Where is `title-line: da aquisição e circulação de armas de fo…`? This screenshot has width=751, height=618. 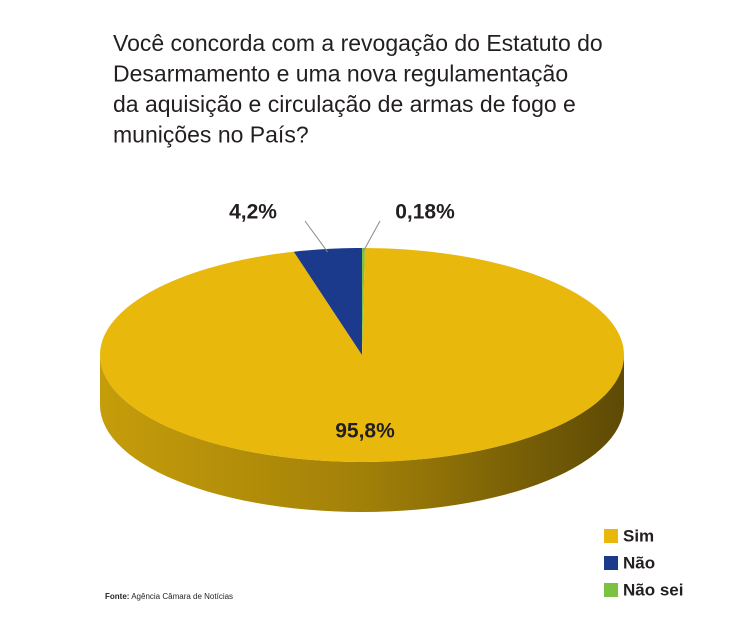
title-line: da aquisição e circulação de armas de fo… is located at coordinates (344, 104).